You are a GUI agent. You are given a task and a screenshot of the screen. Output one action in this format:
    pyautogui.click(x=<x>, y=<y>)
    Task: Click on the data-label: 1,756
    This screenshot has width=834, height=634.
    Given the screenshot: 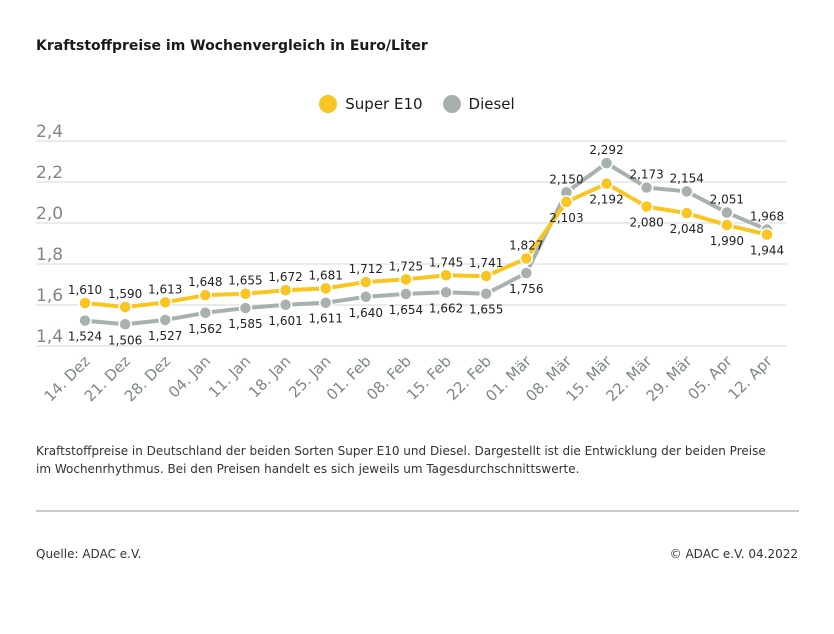 What is the action you would take?
    pyautogui.click(x=526, y=289)
    